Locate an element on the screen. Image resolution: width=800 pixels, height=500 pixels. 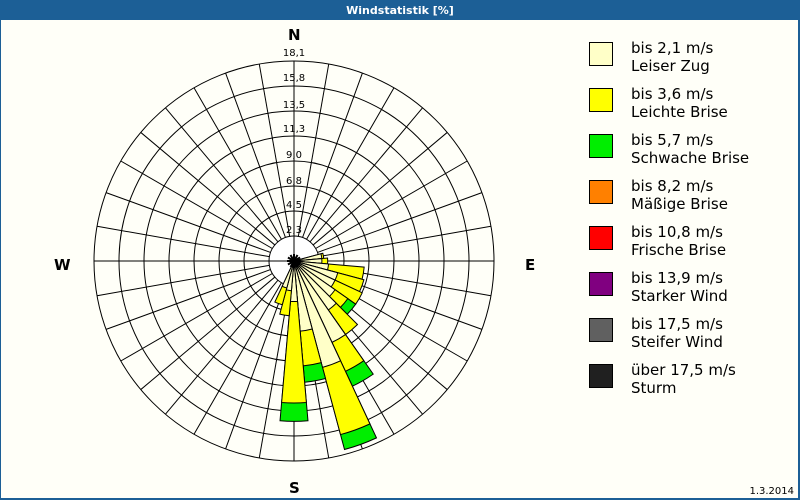
legend-label: bis 3,6 m/s Leichte Brise is located at coordinates (679, 103).